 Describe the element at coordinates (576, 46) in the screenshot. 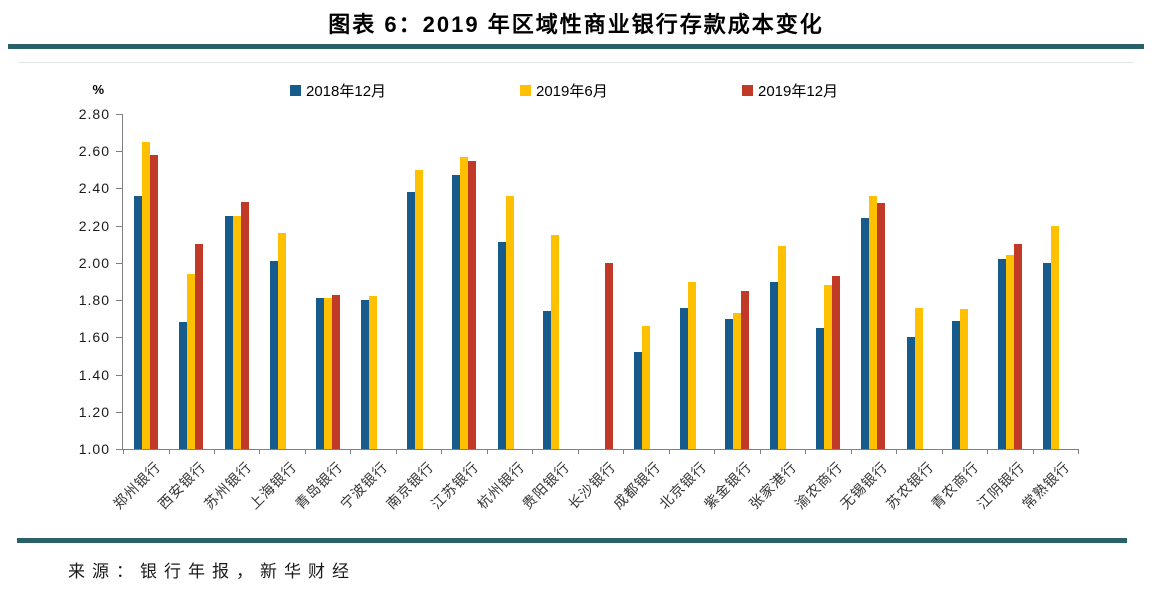

I see `top-divider` at that location.